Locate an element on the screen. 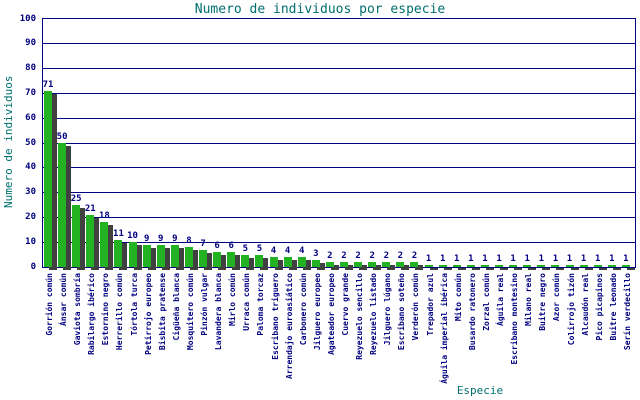 This screenshot has width=640, height=400. y-tick-label-50: 50 is located at coordinates (30, 142).